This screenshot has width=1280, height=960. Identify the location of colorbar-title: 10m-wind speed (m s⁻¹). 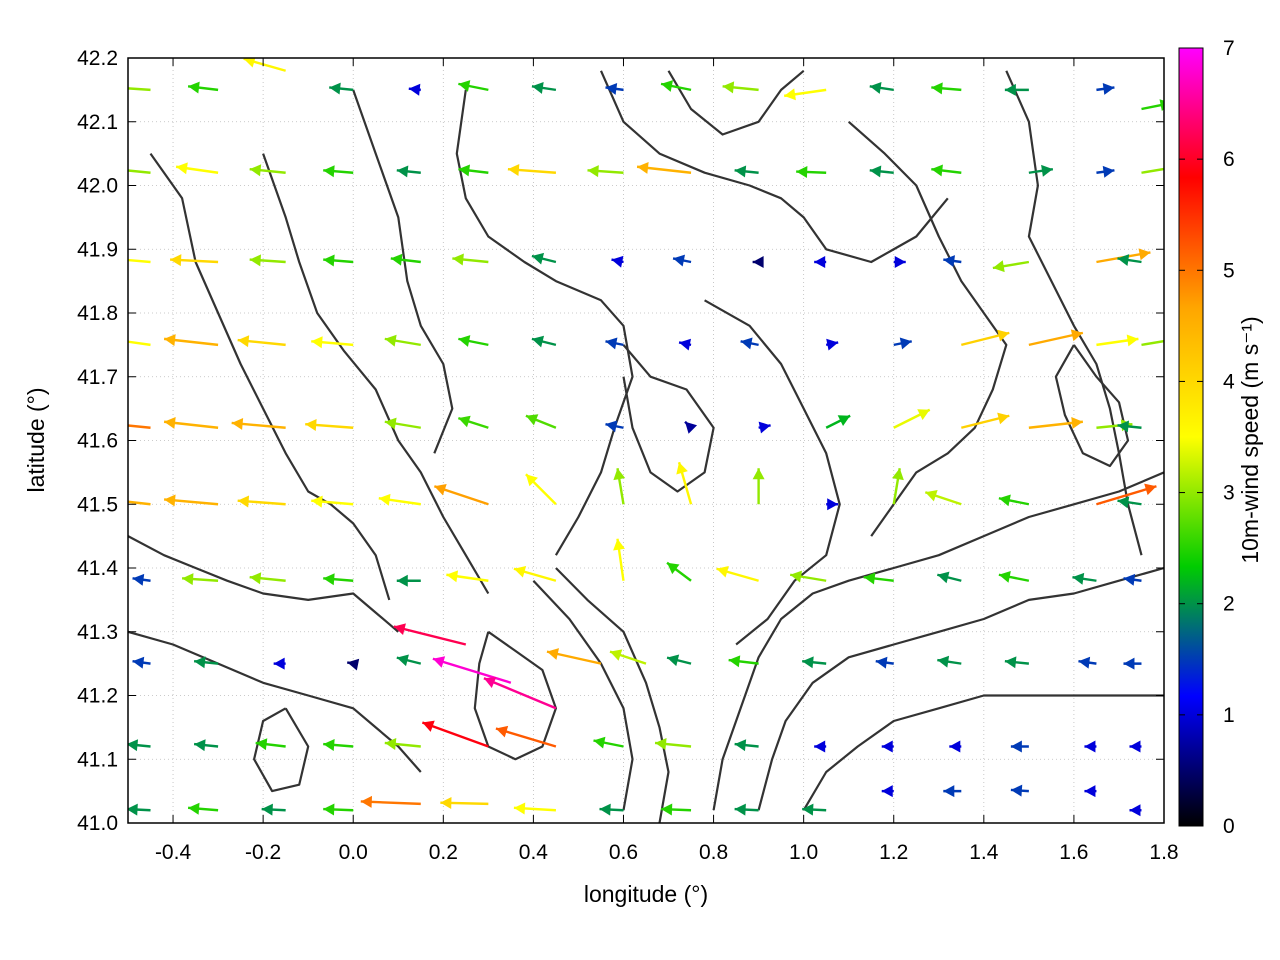
(1250, 439).